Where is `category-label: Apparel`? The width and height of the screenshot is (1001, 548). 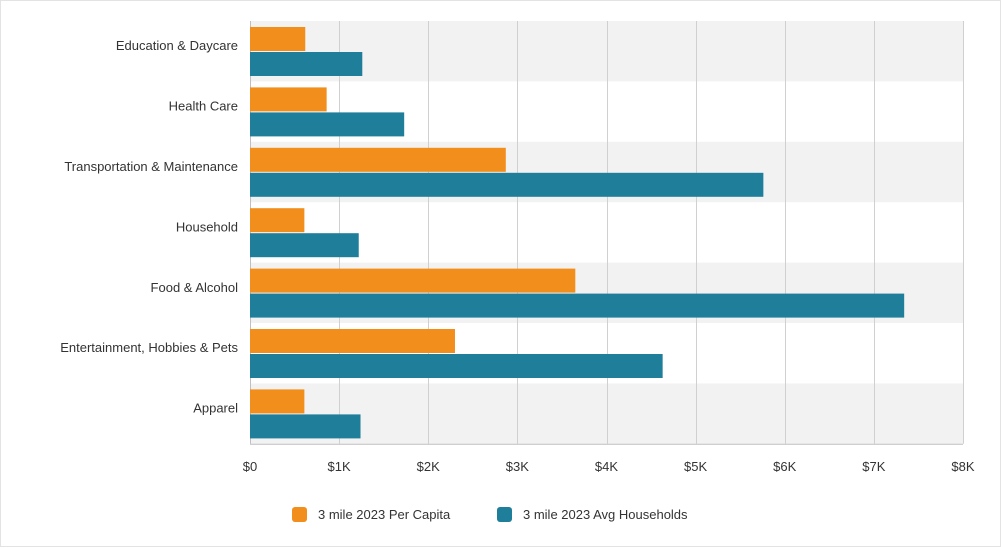
category-label: Apparel is located at coordinates (215, 408).